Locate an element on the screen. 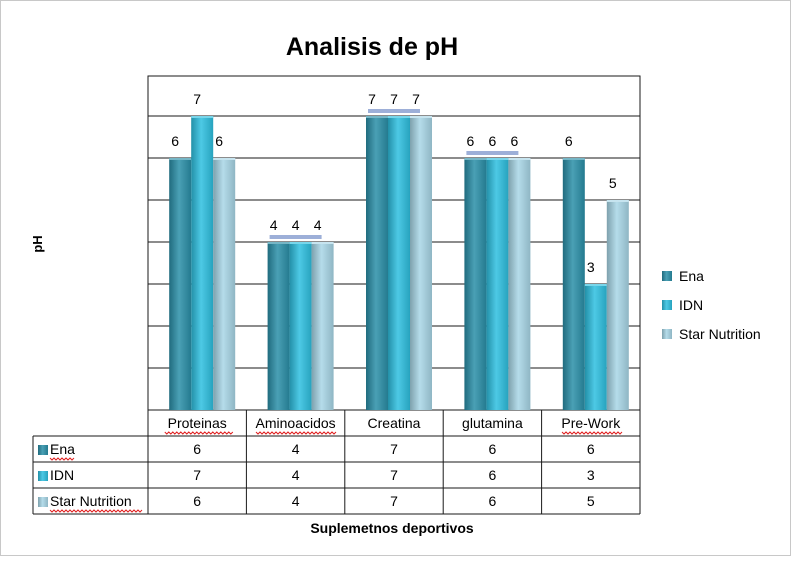  table-series-label: Star Nutrition is located at coordinates (91, 501).